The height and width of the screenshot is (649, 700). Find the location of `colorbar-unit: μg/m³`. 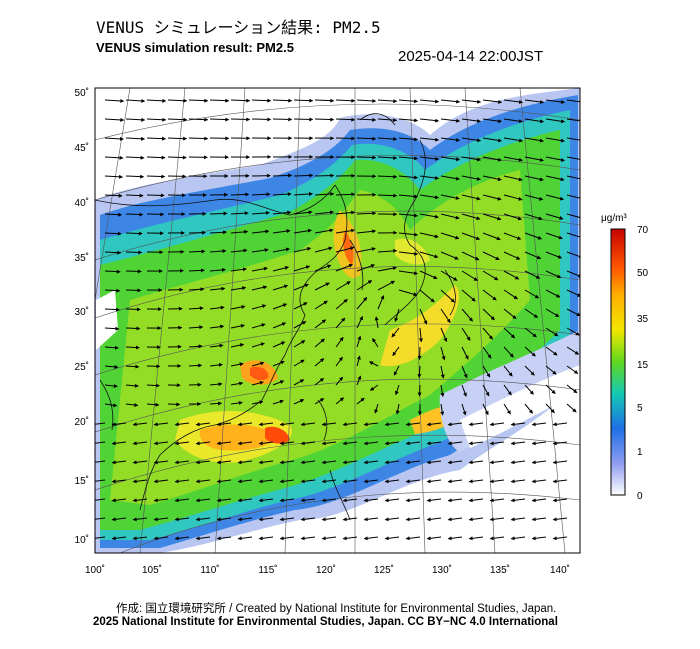

colorbar-unit: μg/m³ is located at coordinates (614, 218).